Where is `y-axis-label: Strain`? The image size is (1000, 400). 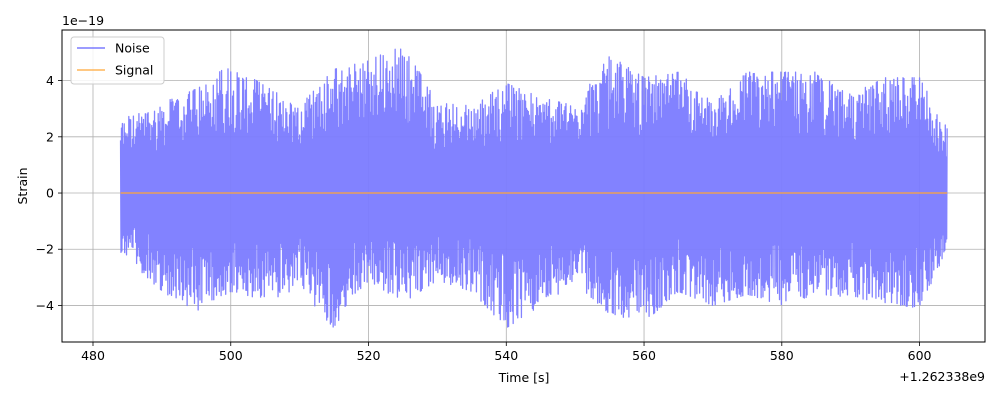 y-axis-label: Strain is located at coordinates (22, 185).